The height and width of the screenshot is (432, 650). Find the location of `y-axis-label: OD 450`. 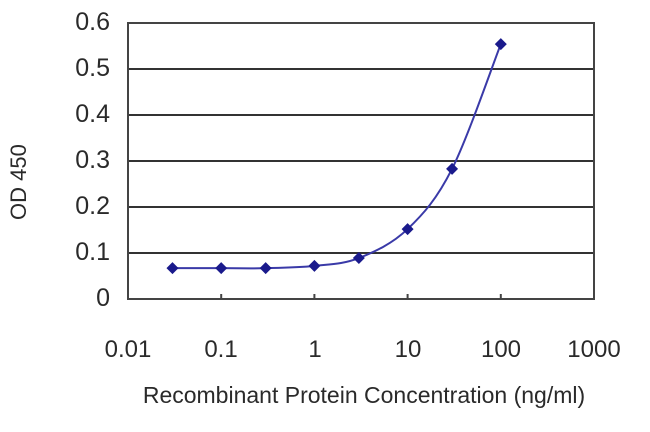

y-axis-label: OD 450 is located at coordinates (18, 182).